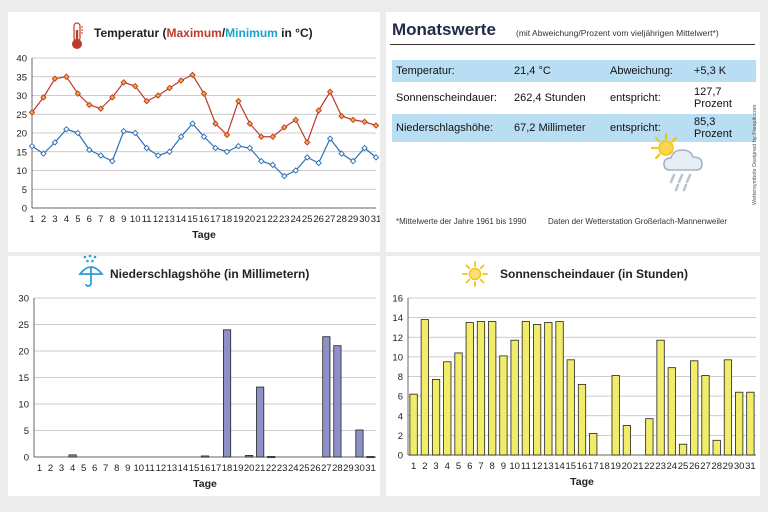 This screenshot has height=512, width=768. Describe the element at coordinates (397, 338) in the screenshot. I see `y-tick-label: 12` at that location.